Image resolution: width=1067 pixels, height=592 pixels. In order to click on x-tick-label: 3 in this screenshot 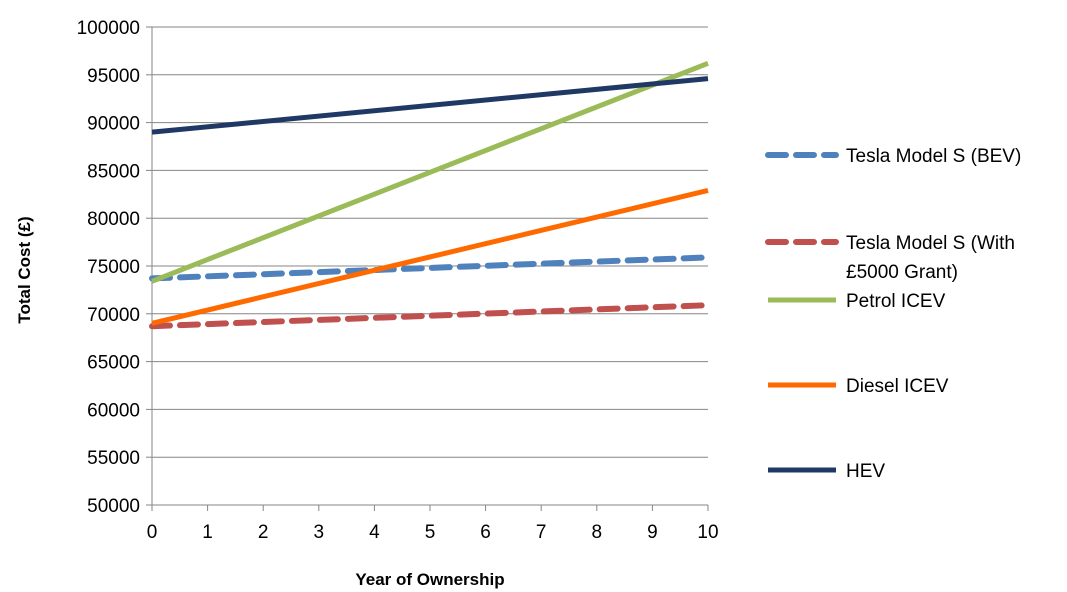, I will do `click(319, 532)`.